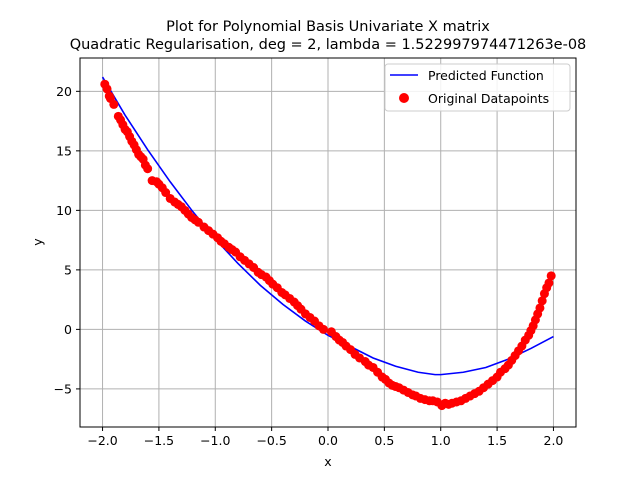  I want to click on legend-label-datapoints: Original Datapoints, so click(488, 98).